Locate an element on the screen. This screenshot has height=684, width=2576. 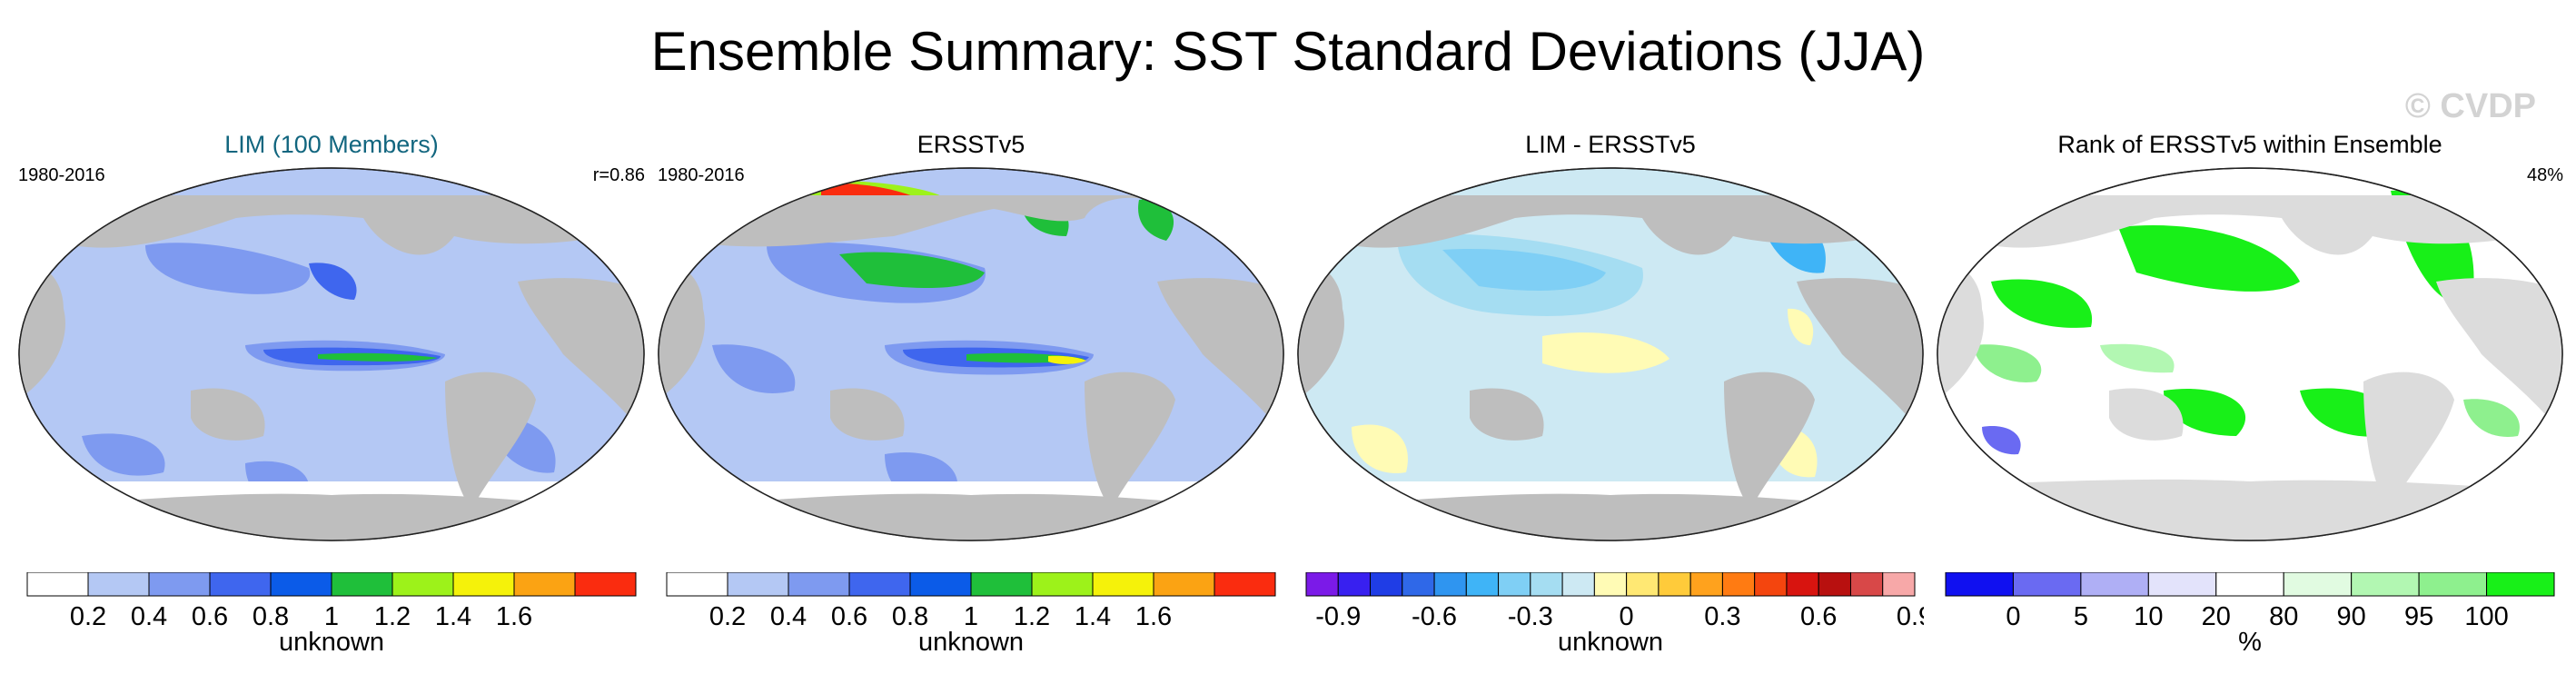
colorbar-tick-label: -0.6 is located at coordinates (1434, 616).